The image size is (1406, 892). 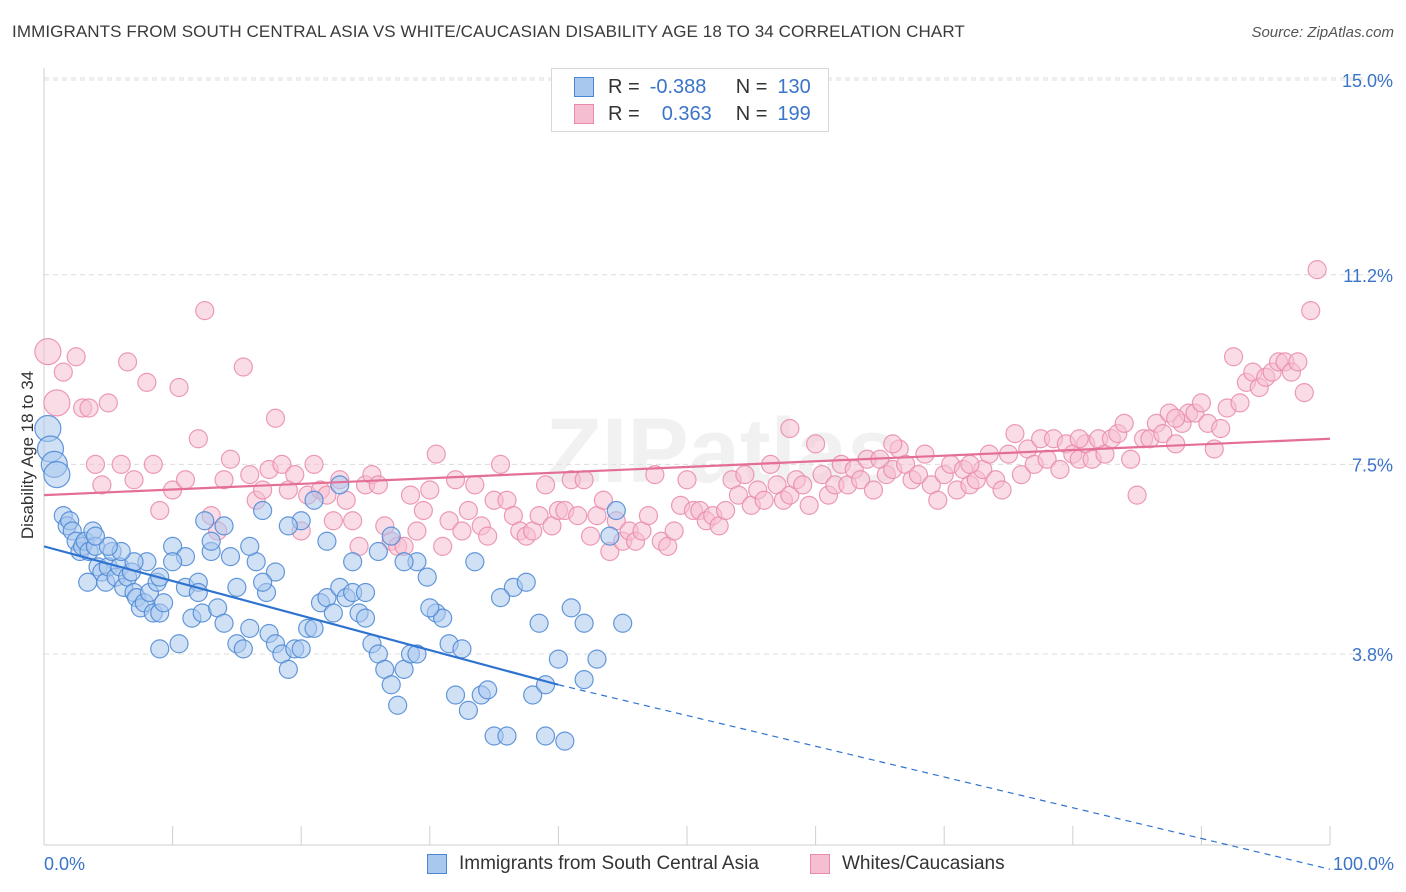 I want to click on y-axis-title: Disability Age 18 to 34, so click(x=27, y=455).